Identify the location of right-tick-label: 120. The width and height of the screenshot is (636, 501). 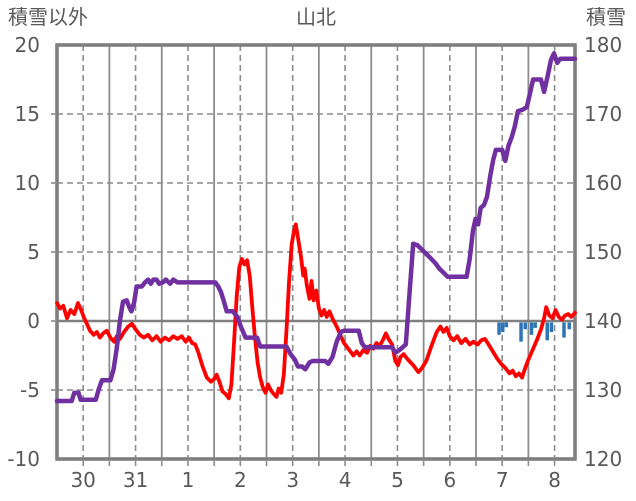
(603, 459).